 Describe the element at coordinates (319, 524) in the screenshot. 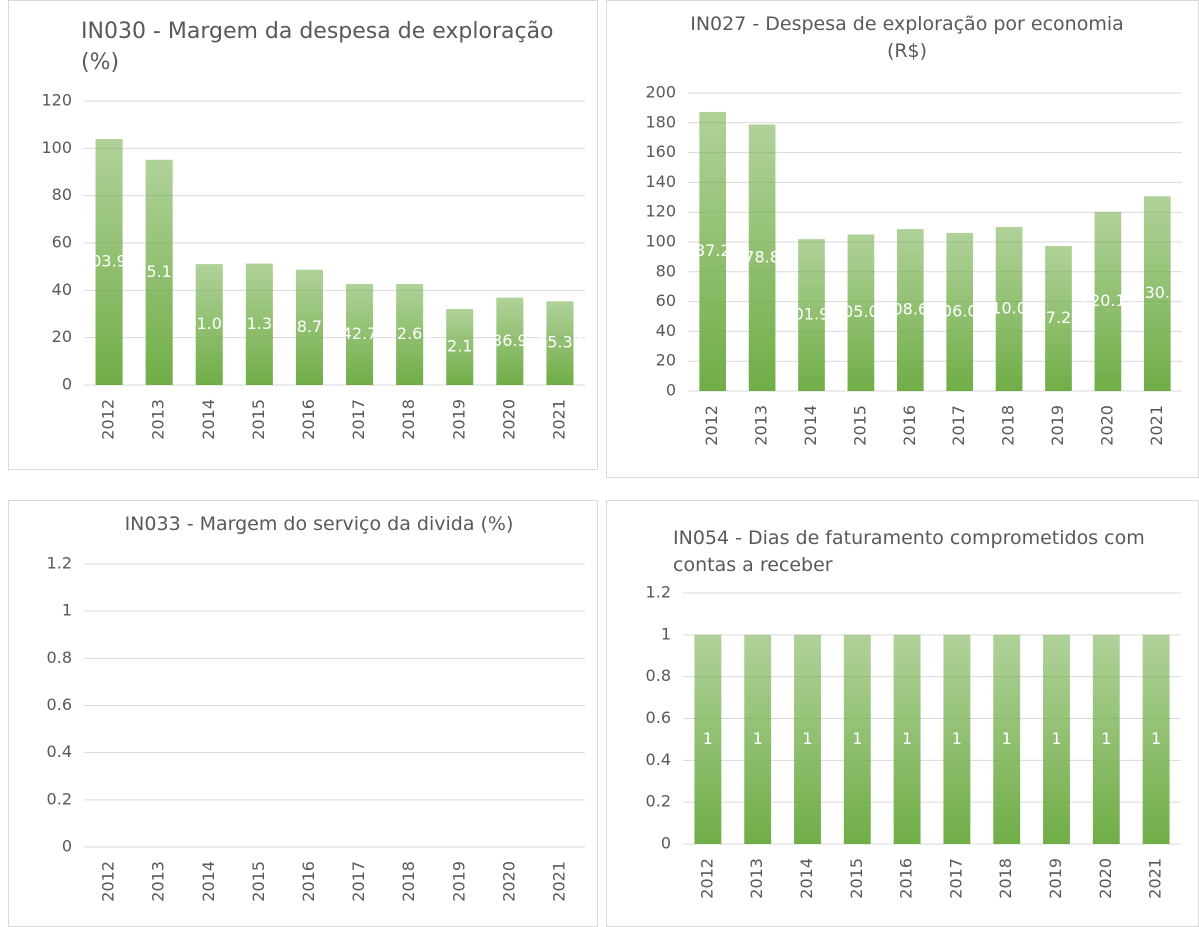

I see `chart-title: IN033 - Margem do serviço da divida (%)` at that location.